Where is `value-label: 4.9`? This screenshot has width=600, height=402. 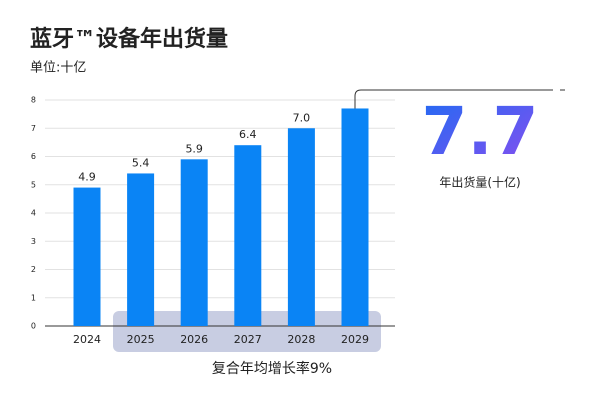
value-label: 4.9 is located at coordinates (87, 177).